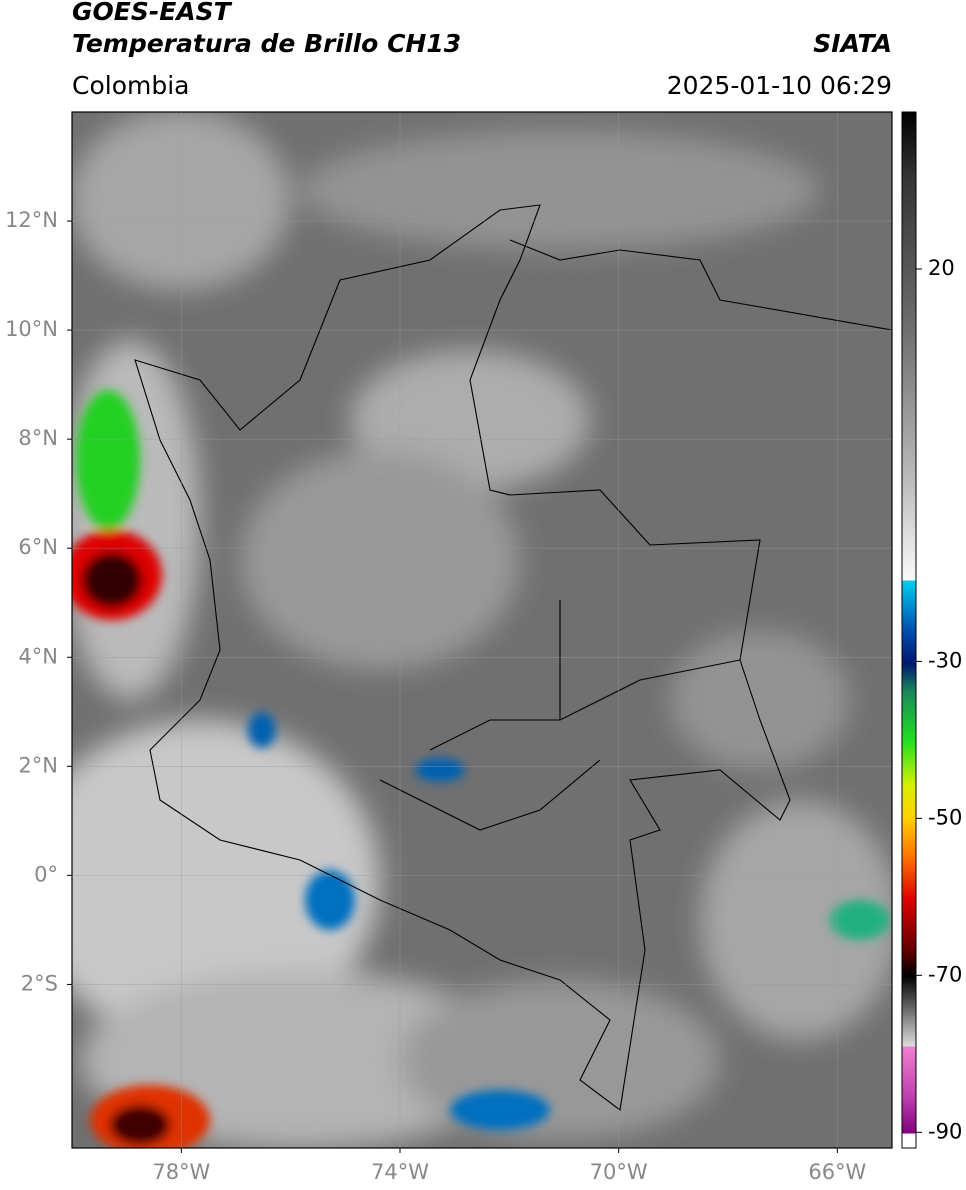 Image resolution: width=966 pixels, height=1190 pixels. Describe the element at coordinates (266, 43) in the screenshot. I see `subtitle: Temperatura de Brillo CH13` at that location.